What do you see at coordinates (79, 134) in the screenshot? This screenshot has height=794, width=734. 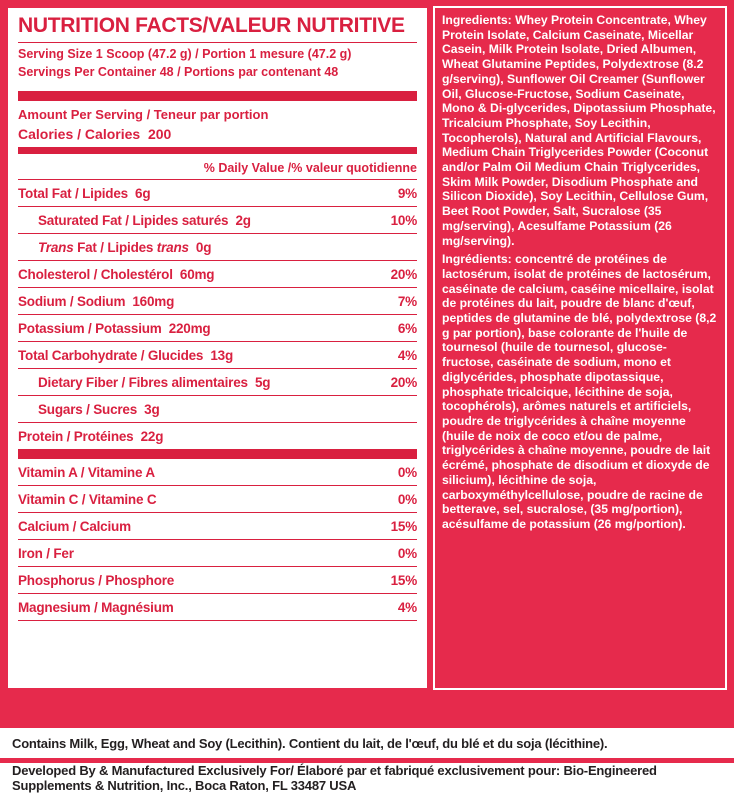 I see `calories-label: Calories / Calories` at bounding box center [79, 134].